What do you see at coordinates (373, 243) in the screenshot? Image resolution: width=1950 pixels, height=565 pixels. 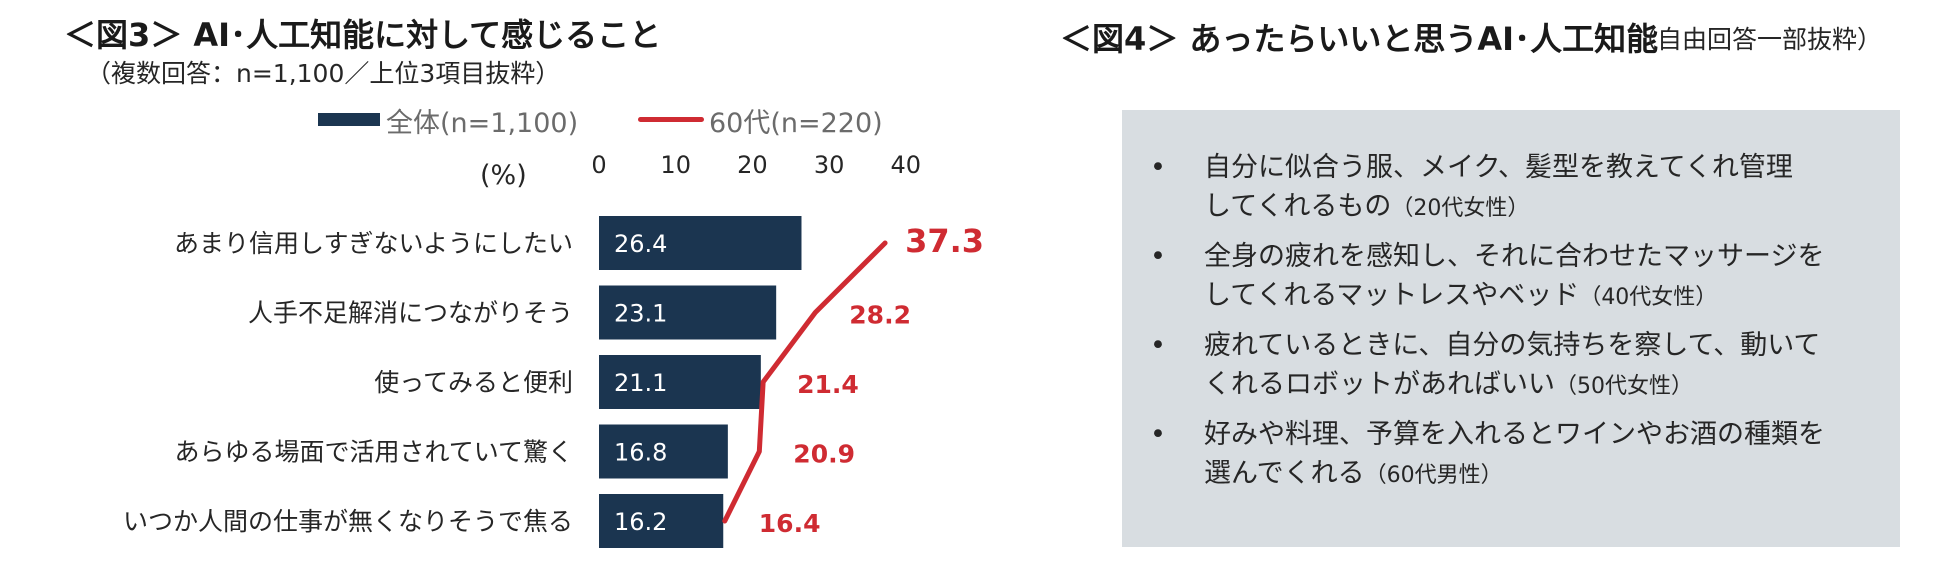 I see `category-label: あまり信用しすぎないようにしたい` at bounding box center [373, 243].